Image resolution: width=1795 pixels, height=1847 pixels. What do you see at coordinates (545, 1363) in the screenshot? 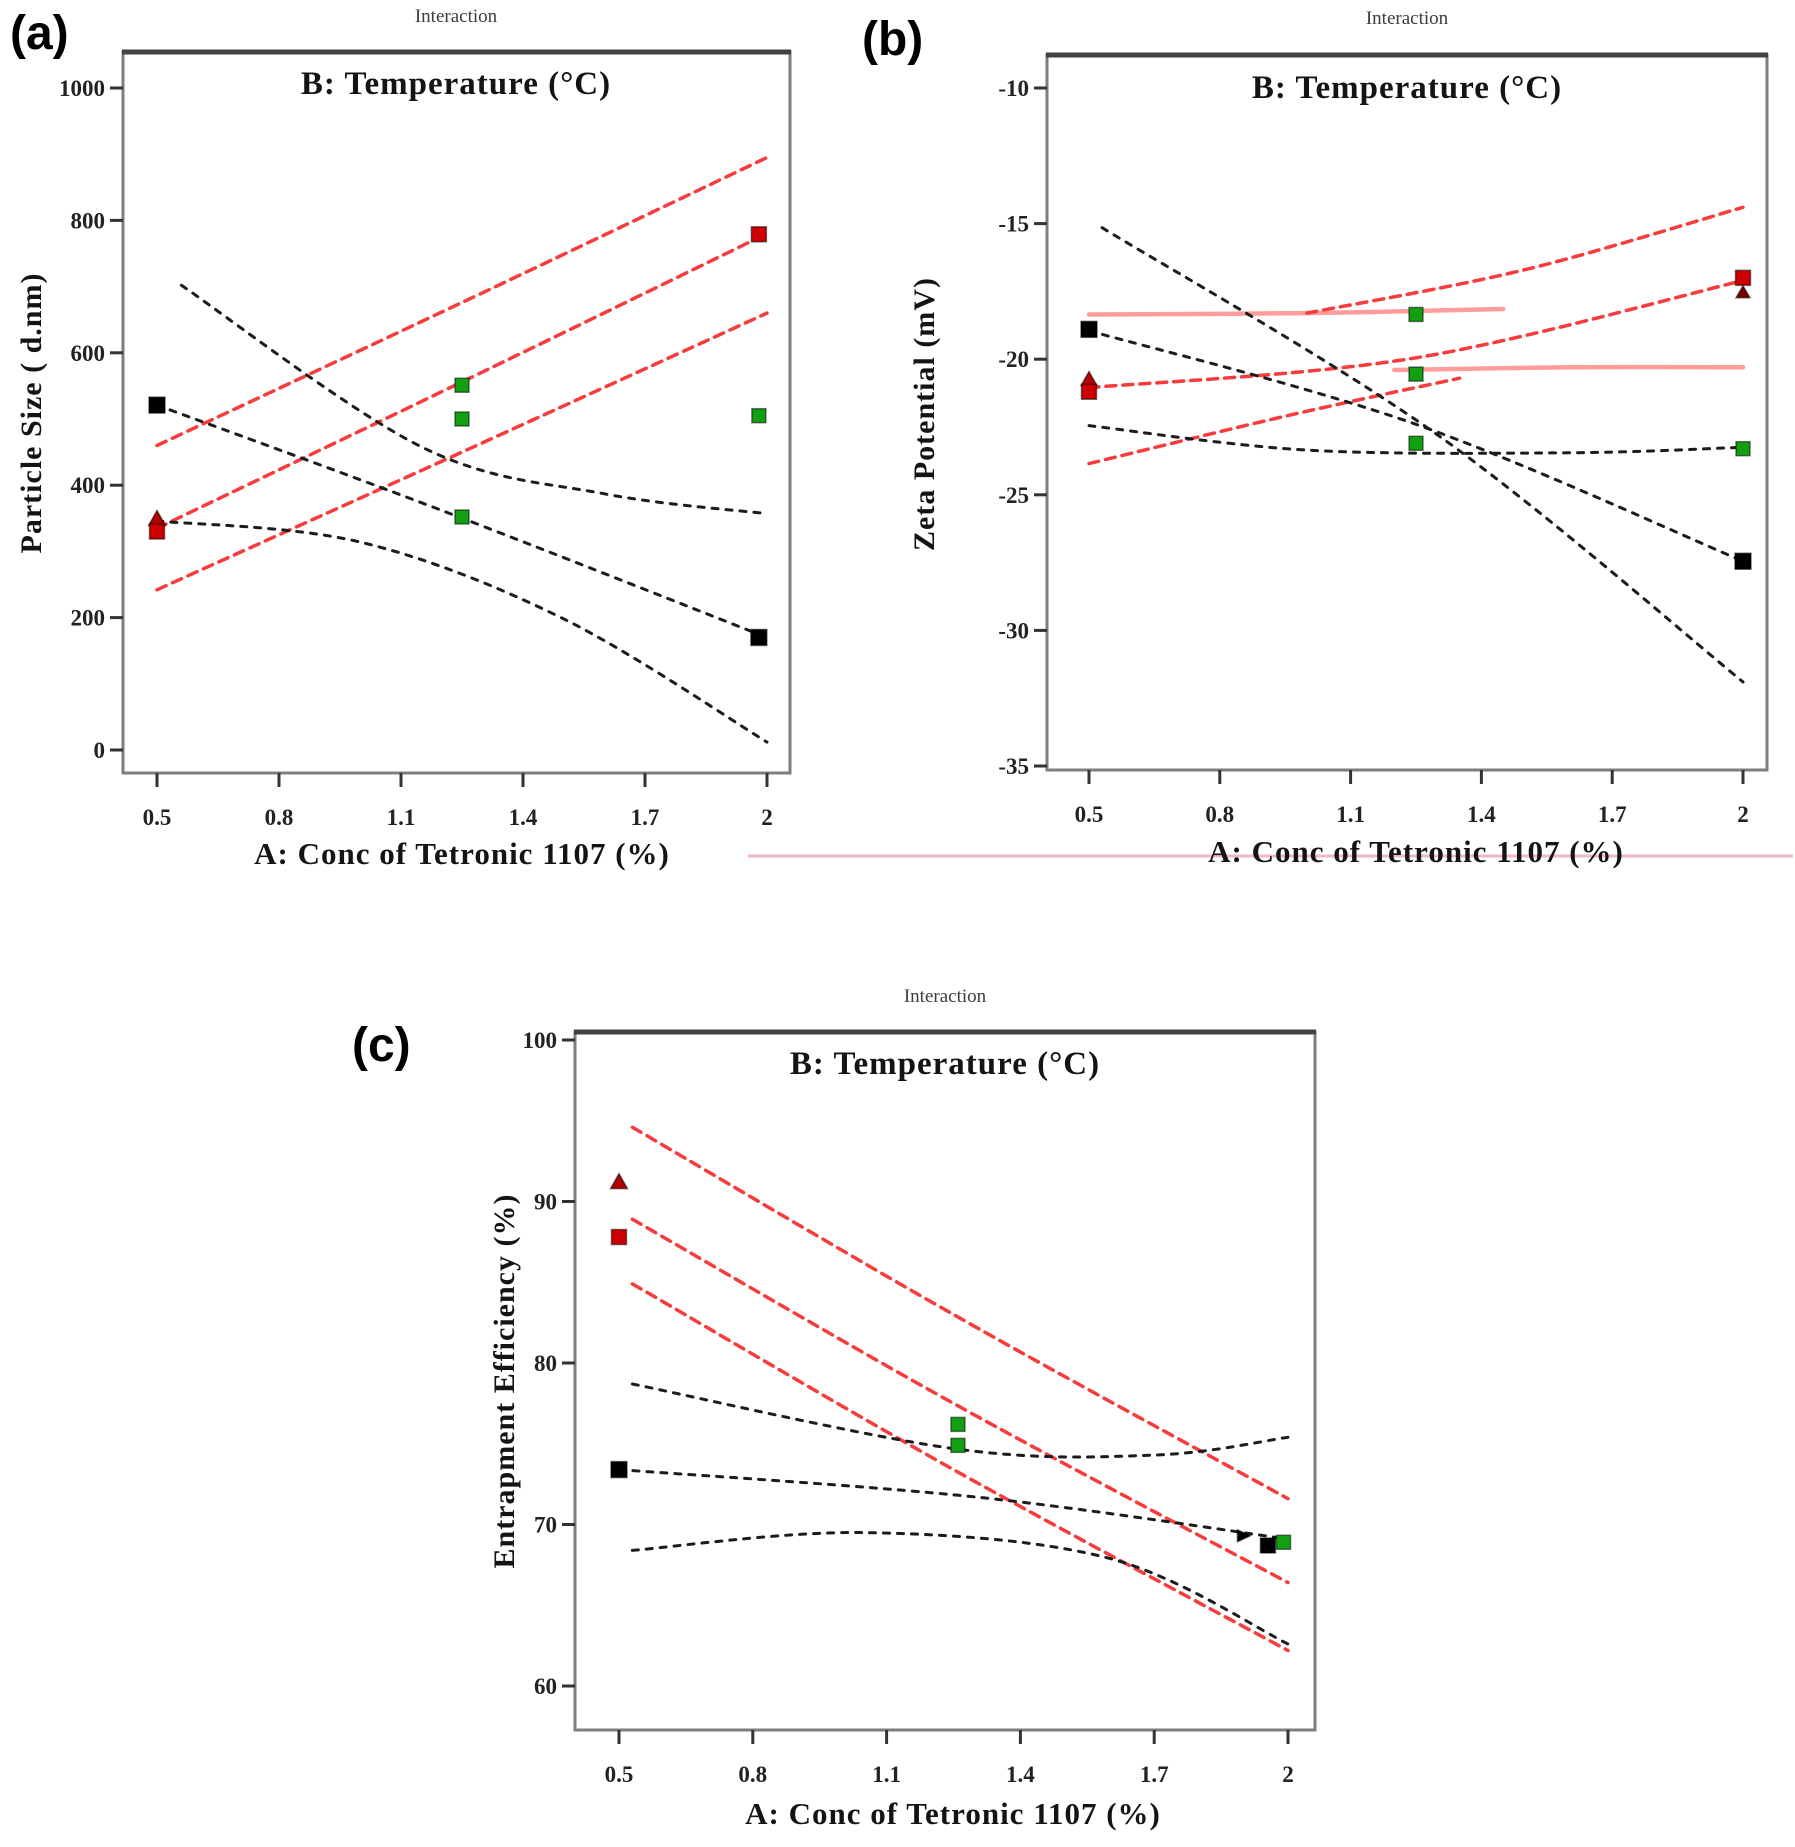
I see `y-tick-label: 80` at bounding box center [545, 1363].